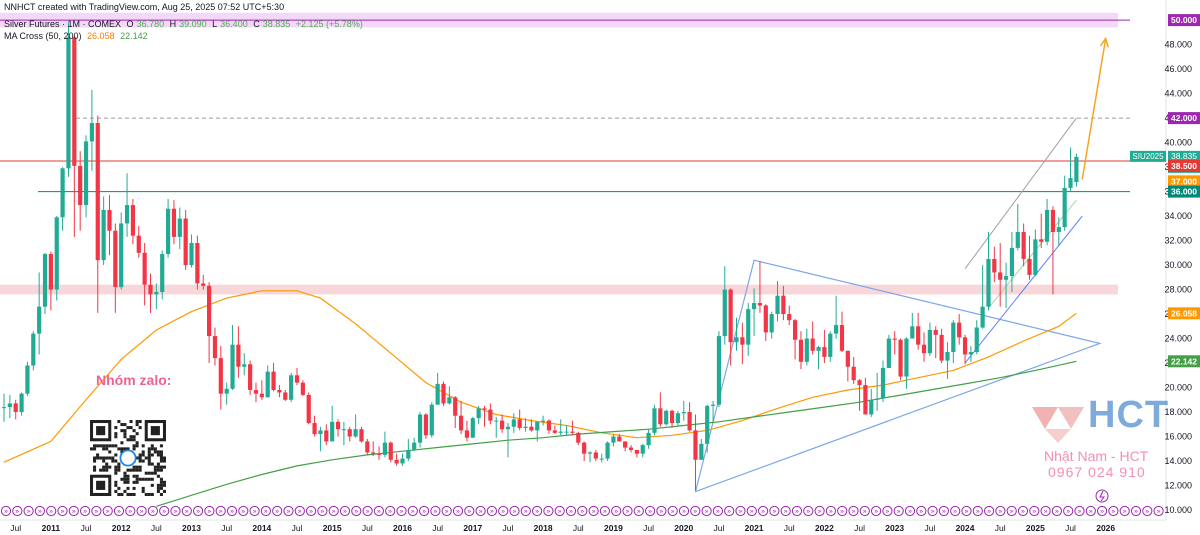 Image resolution: width=1200 pixels, height=535 pixels. Describe the element at coordinates (1178, 437) in the screenshot. I see `price-tick-label: 16.000` at that location.